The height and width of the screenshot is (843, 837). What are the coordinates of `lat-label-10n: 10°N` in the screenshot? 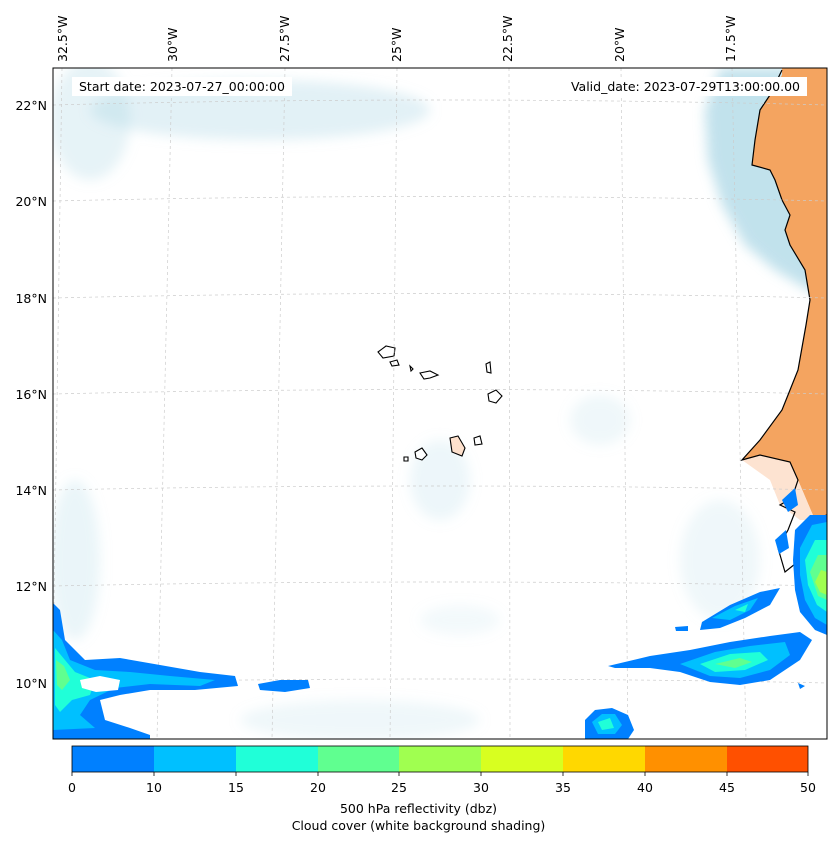 It's located at (31, 683).